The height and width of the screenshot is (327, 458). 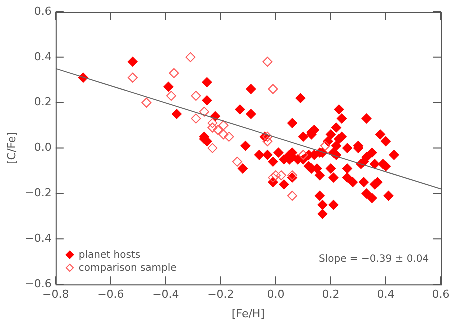 What do you see at coordinates (38, 193) in the screenshot?
I see `y-tick-label: −0.2` at bounding box center [38, 193].